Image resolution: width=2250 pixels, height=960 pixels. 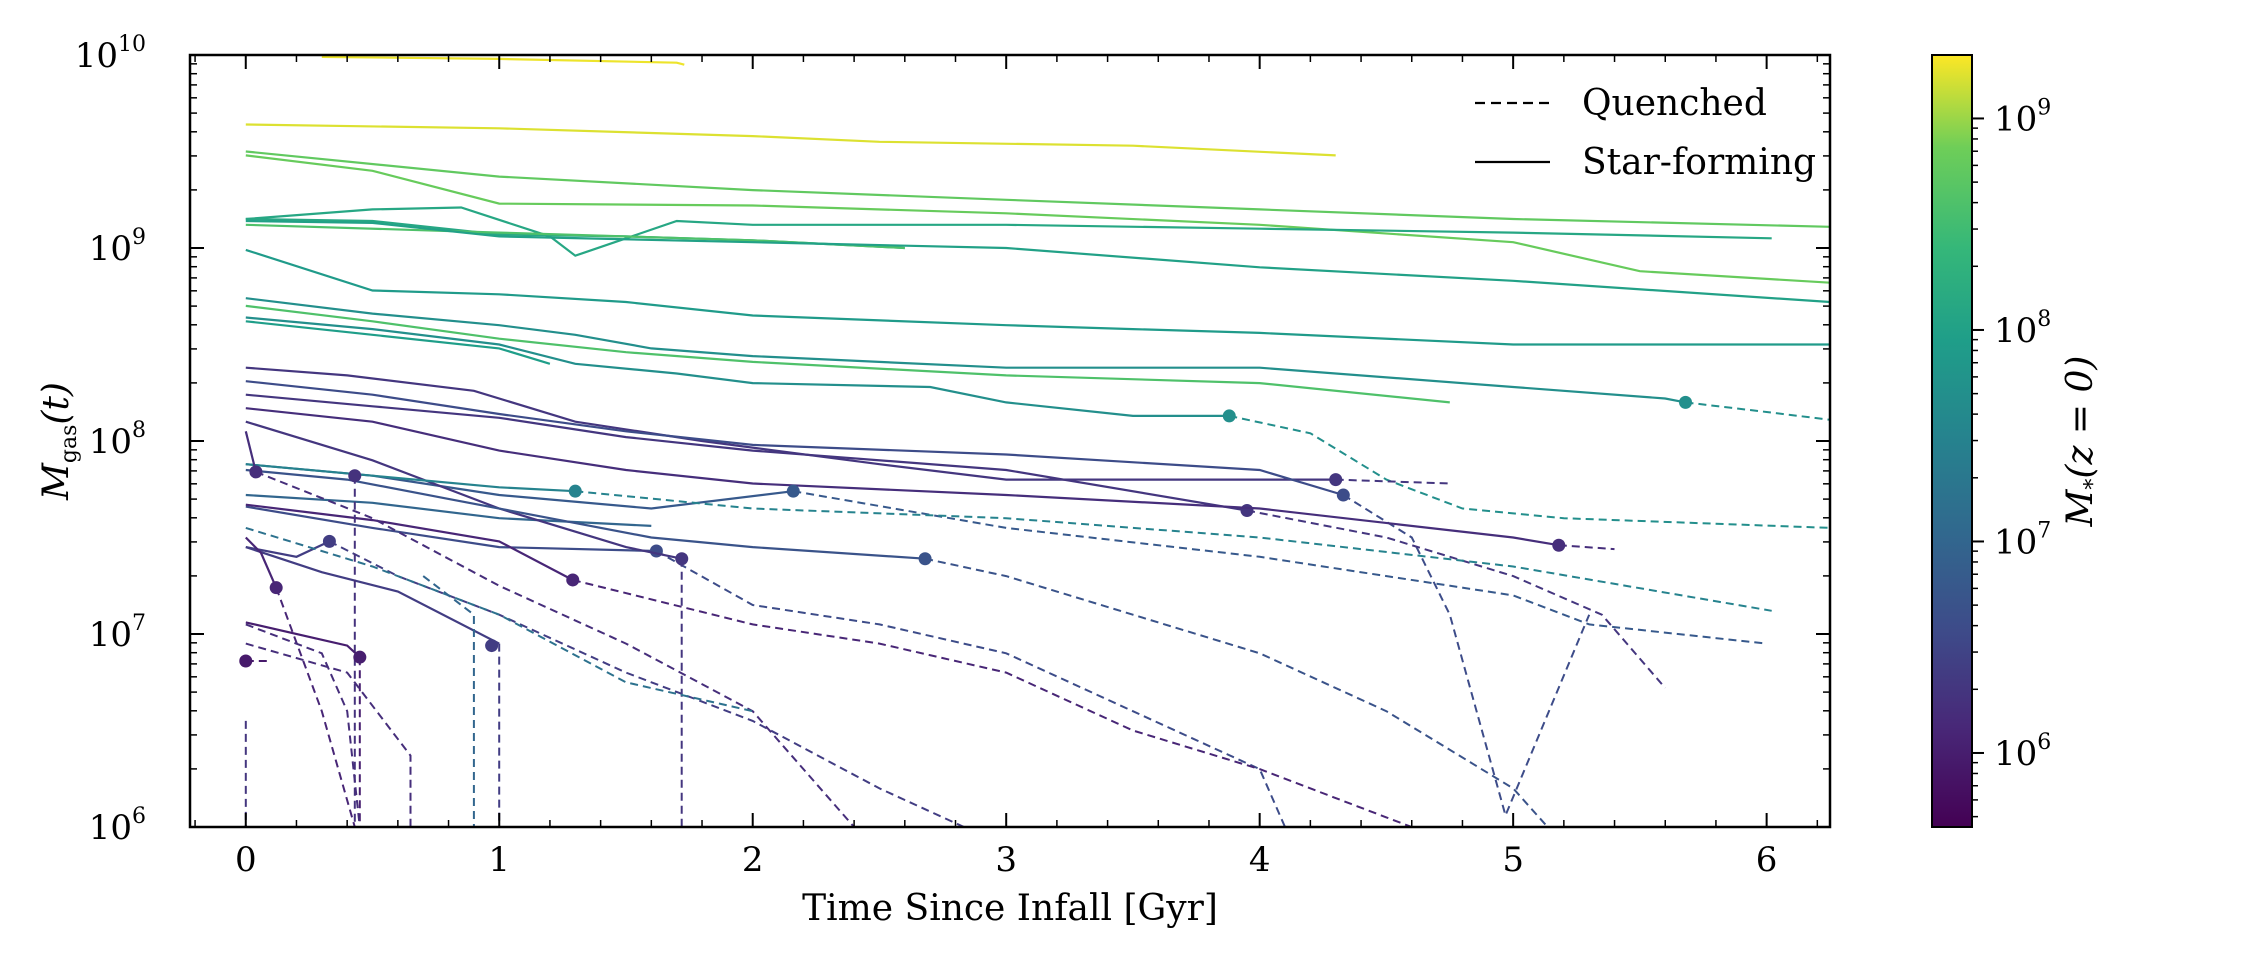 What do you see at coordinates (1559, 545) in the screenshot?
I see `series-16-quench-point` at bounding box center [1559, 545].